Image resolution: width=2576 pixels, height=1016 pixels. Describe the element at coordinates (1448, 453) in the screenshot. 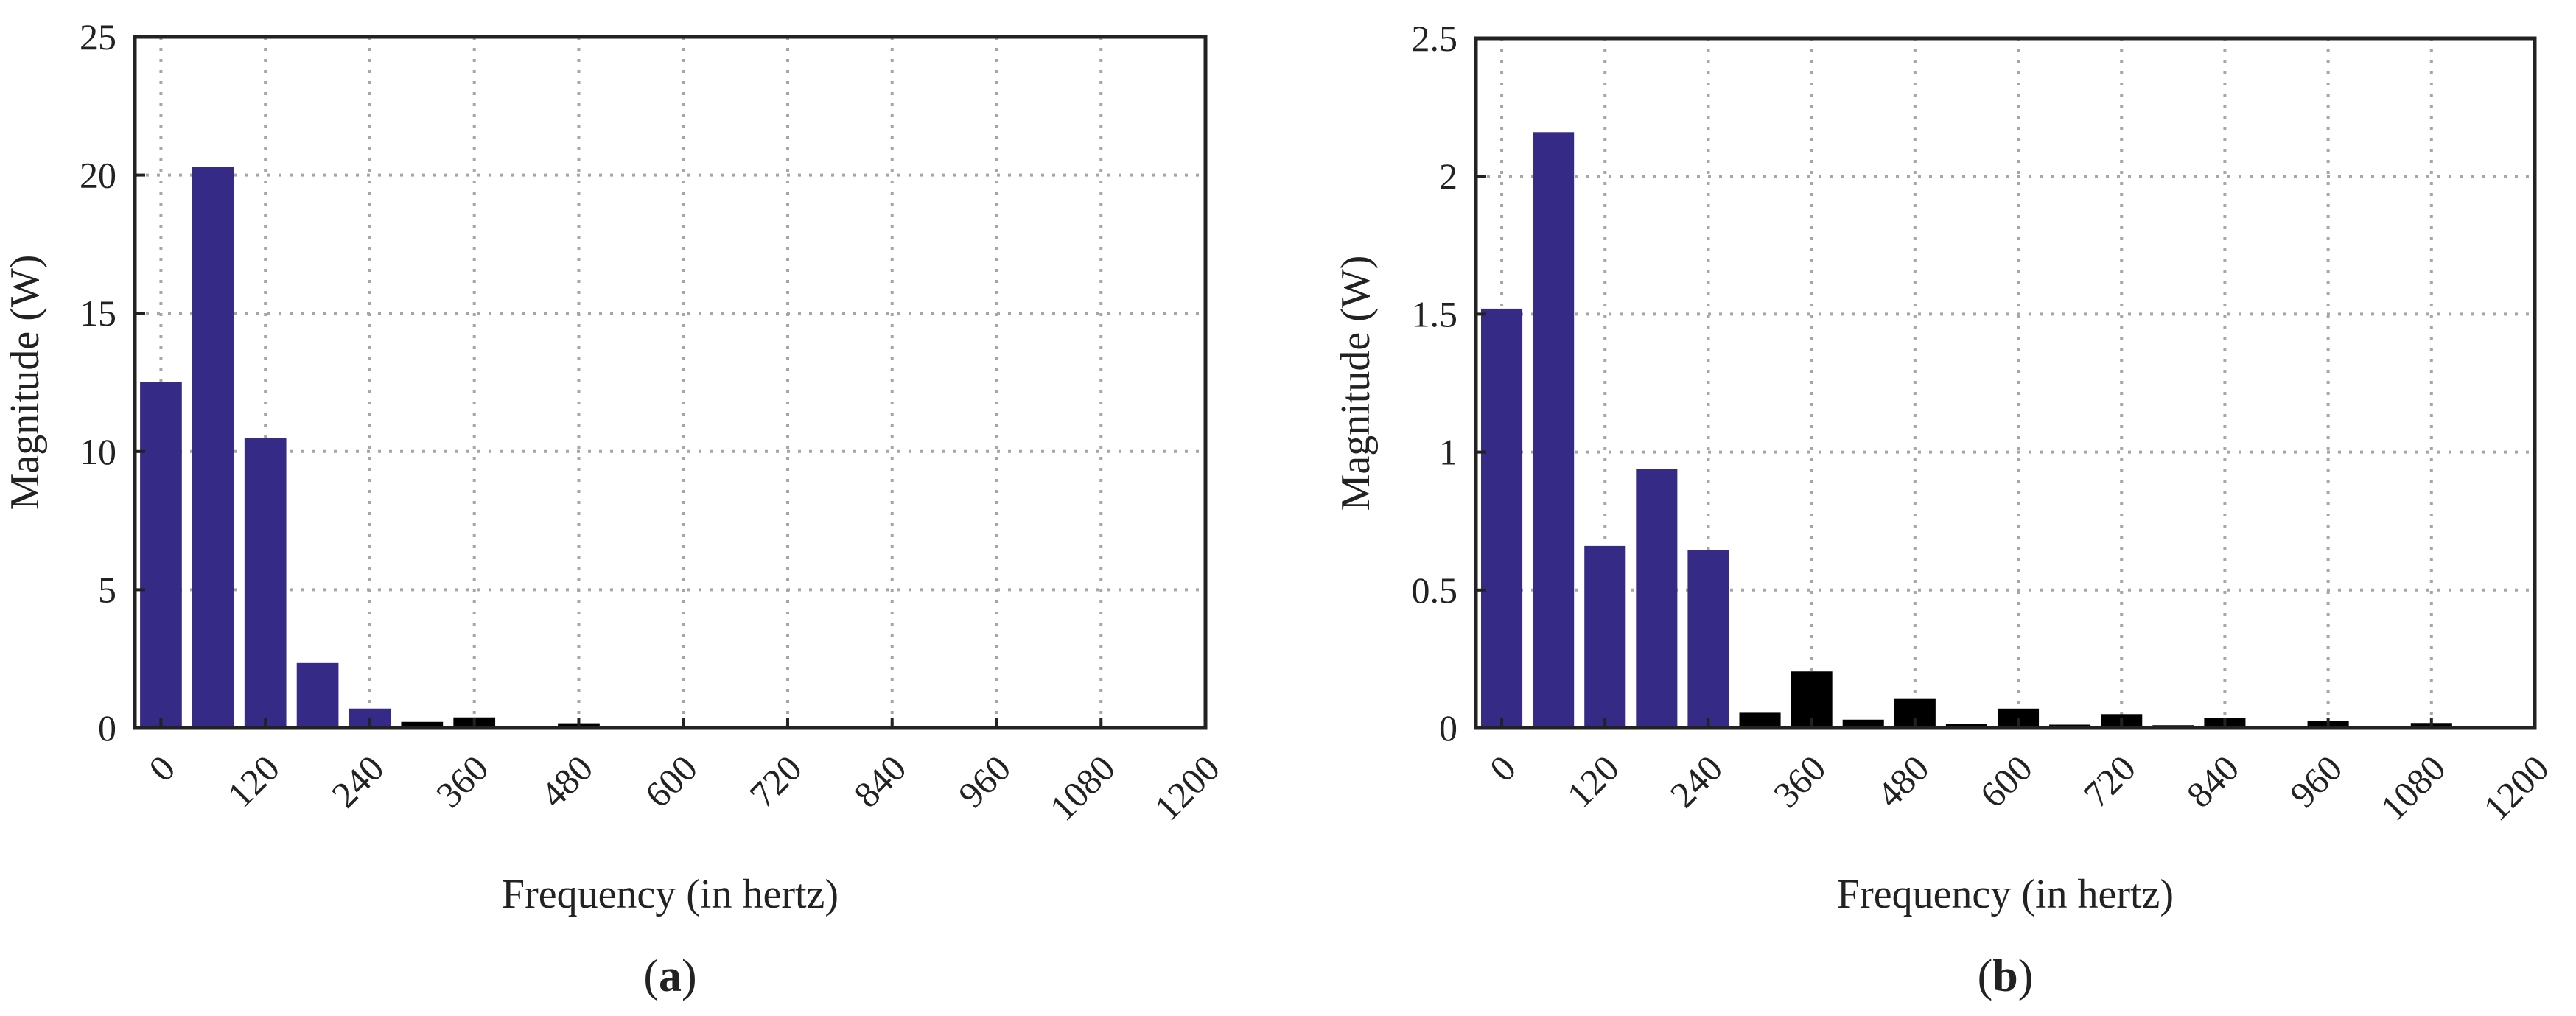

I see `y-tick-label: 1` at that location.